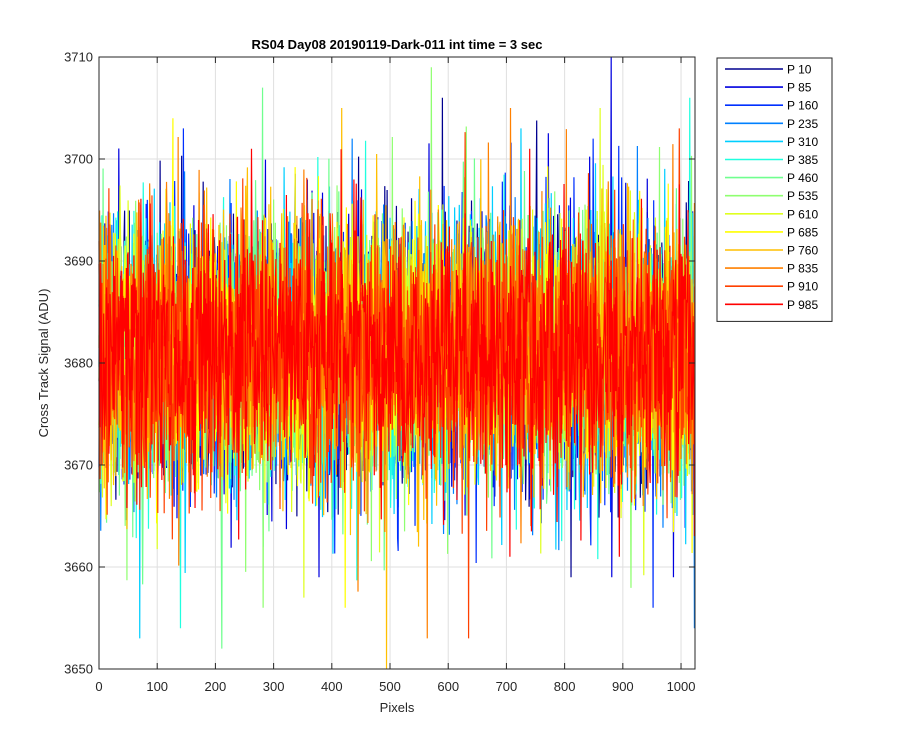 The height and width of the screenshot is (750, 900). What do you see at coordinates (768, 70) in the screenshot?
I see `legend-entry: P 10` at bounding box center [768, 70].